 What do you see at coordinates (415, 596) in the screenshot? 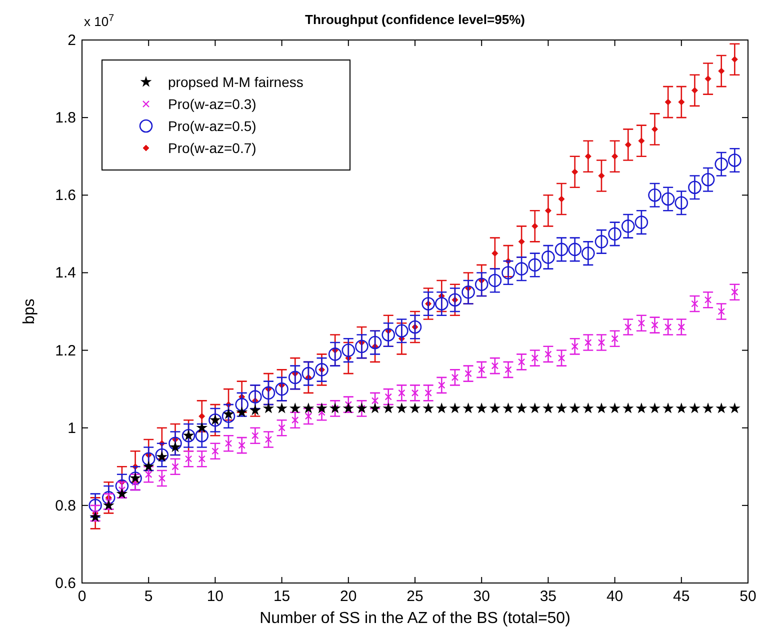
I see `x-tick-label: 25` at bounding box center [415, 596].